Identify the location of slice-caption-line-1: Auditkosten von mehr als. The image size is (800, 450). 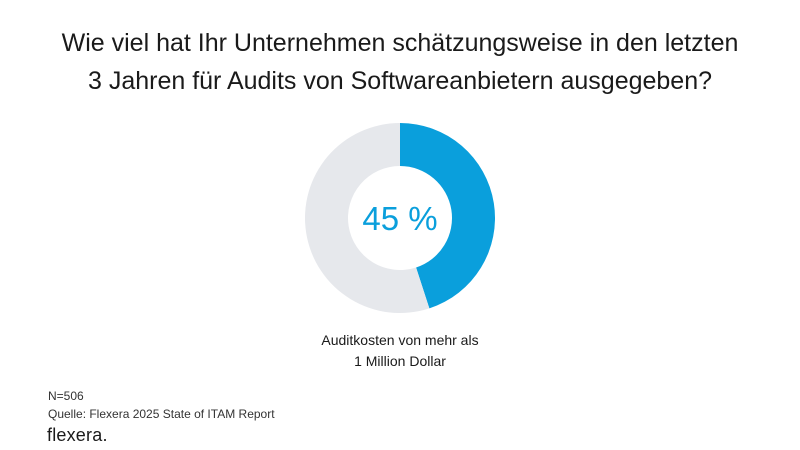
(400, 340).